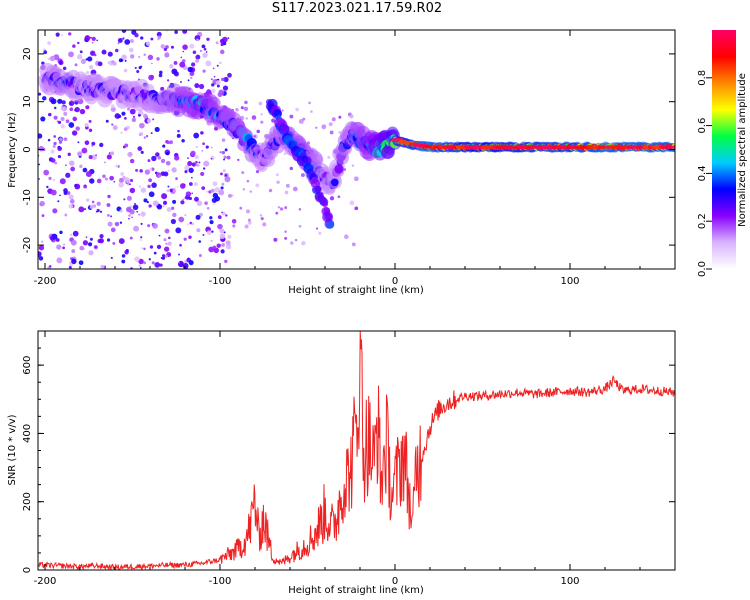 The image size is (750, 600). Describe the element at coordinates (27, 433) in the screenshot. I see `y-tick-label: 400` at that location.